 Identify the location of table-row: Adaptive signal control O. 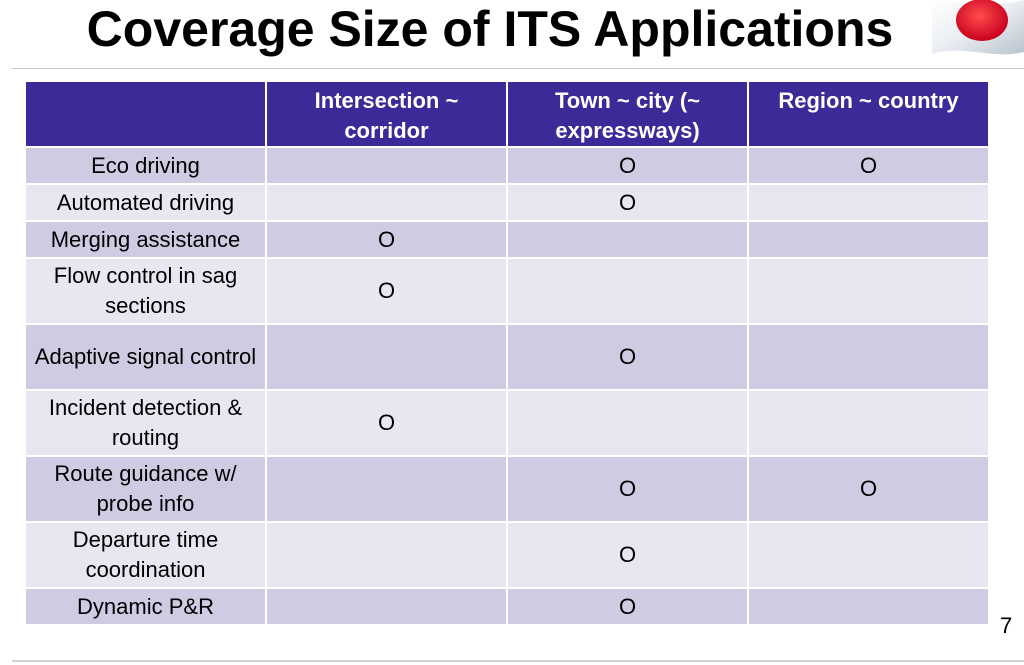
(507, 357).